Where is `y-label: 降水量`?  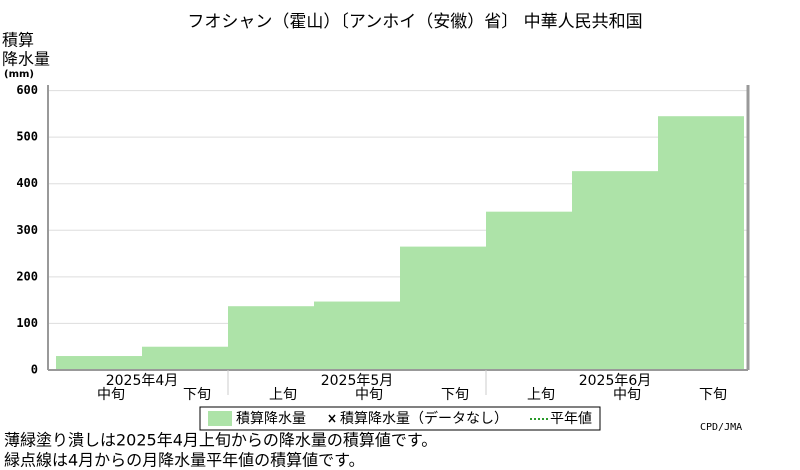 y-label: 降水量 is located at coordinates (26, 59).